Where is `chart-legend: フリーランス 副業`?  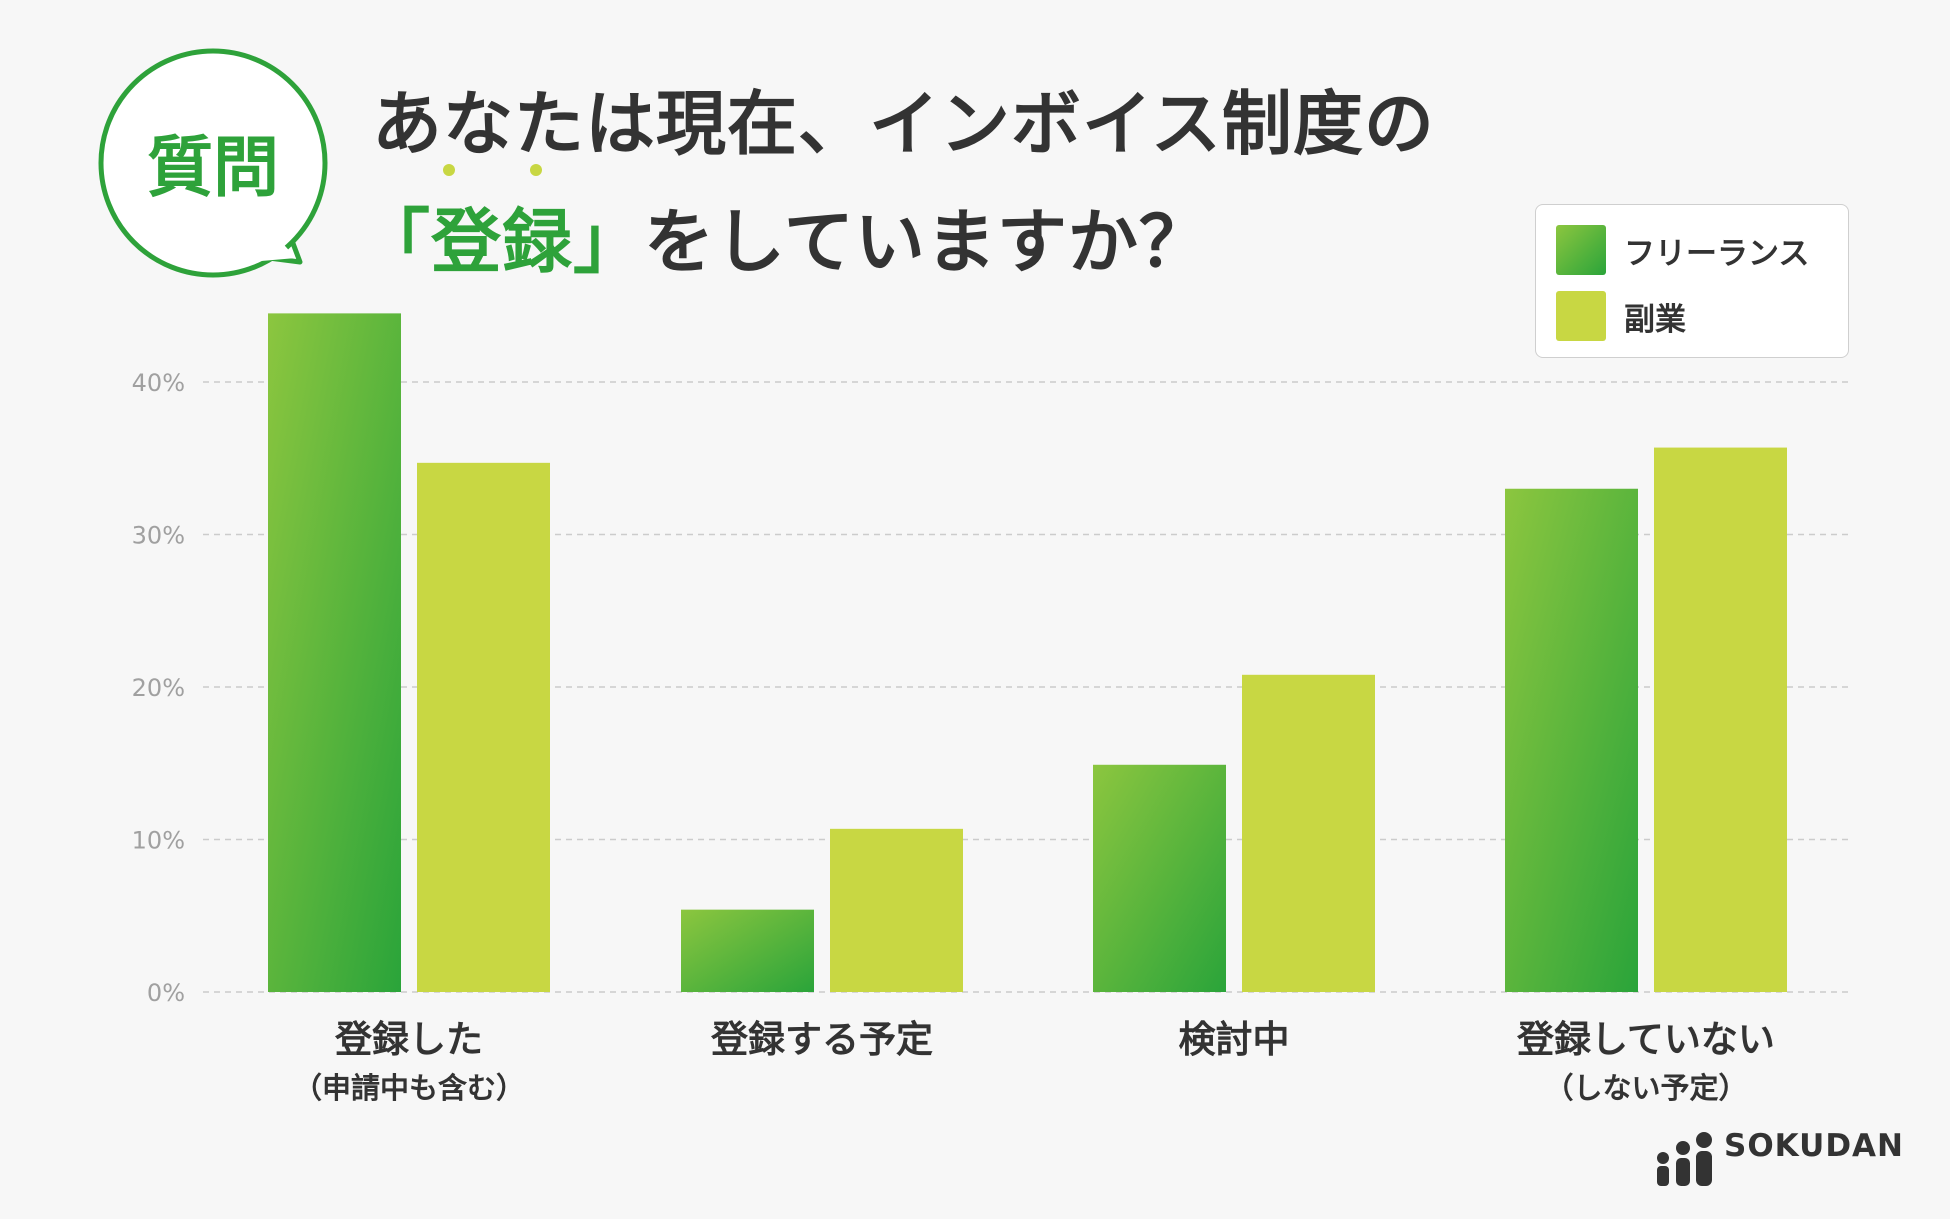
chart-legend: フリーランス 副業 is located at coordinates (1692, 281).